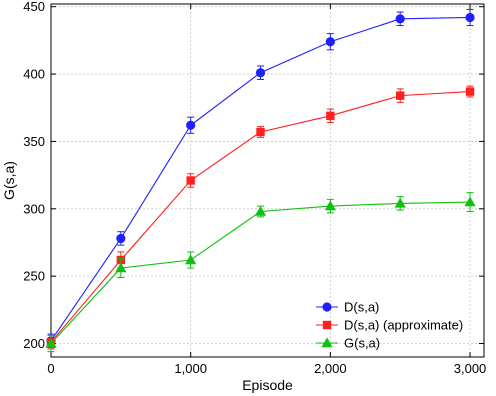 Image resolution: width=496 pixels, height=396 pixels. What do you see at coordinates (9, 180) in the screenshot?
I see `y-axis-label: G(s,a)` at bounding box center [9, 180].